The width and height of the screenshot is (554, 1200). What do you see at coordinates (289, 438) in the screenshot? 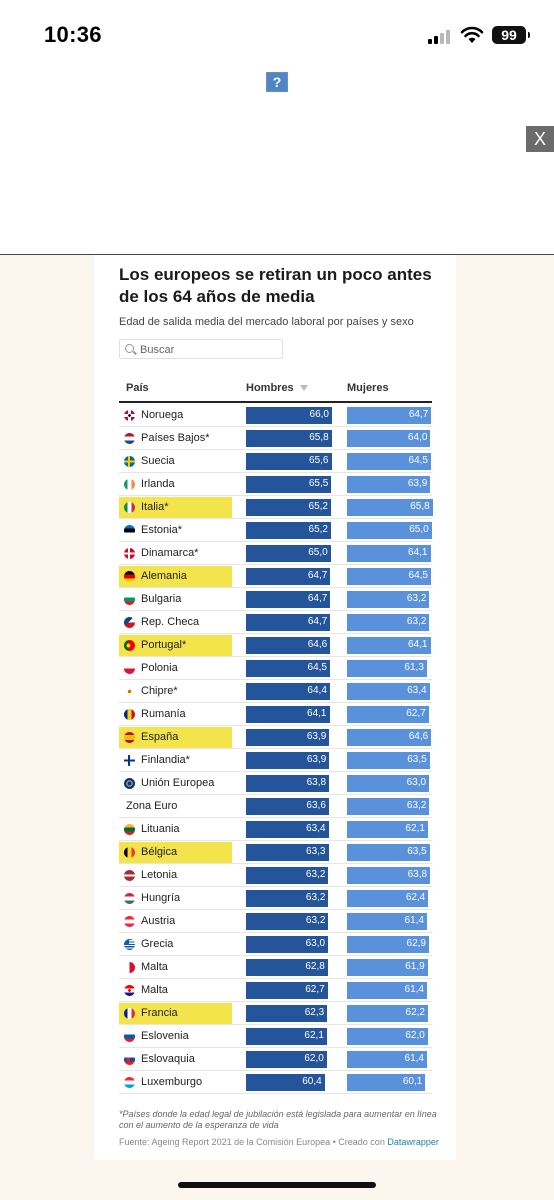
I see `men-bar: 65,8` at bounding box center [289, 438].